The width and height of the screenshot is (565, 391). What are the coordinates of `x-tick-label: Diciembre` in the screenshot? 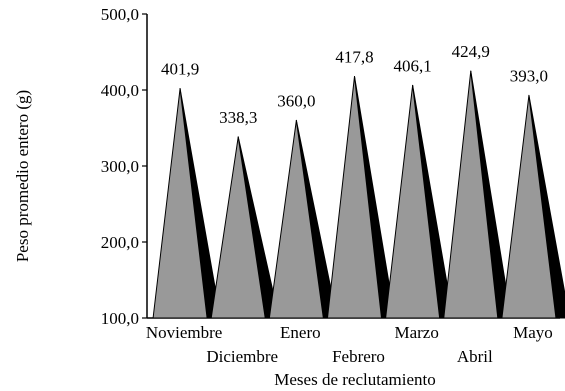 It's located at (242, 356).